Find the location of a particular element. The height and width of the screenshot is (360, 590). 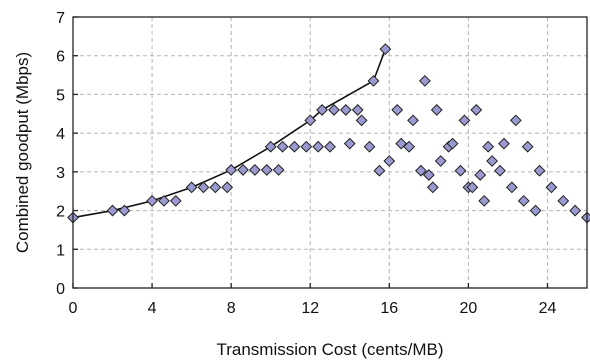

y-tick-label: 2 is located at coordinates (60, 212).